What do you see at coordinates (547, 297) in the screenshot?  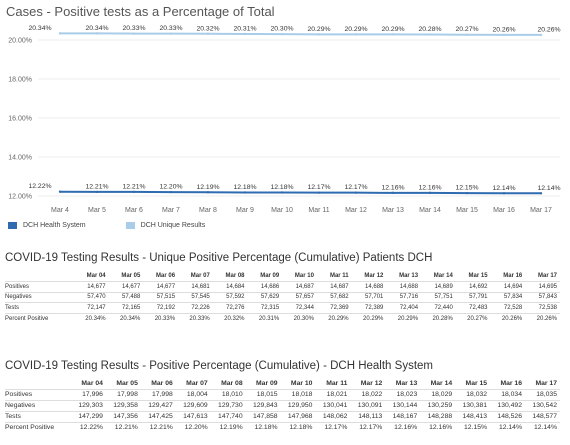 I see `table-cell: 57,843` at bounding box center [547, 297].